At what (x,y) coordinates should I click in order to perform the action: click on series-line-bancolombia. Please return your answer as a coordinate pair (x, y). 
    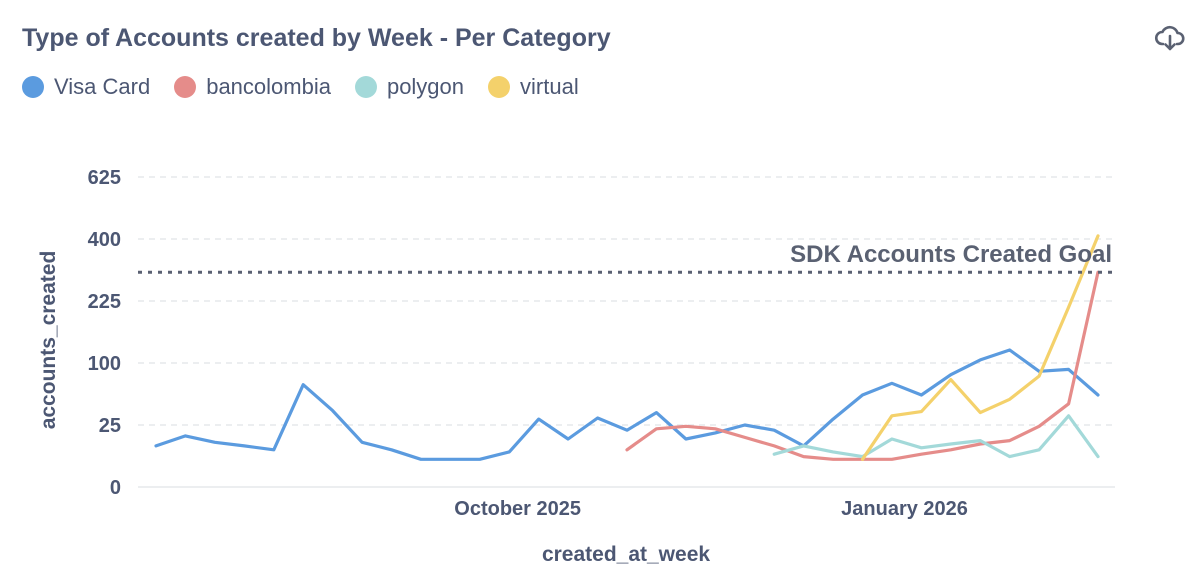
    Looking at the image, I should click on (862, 365).